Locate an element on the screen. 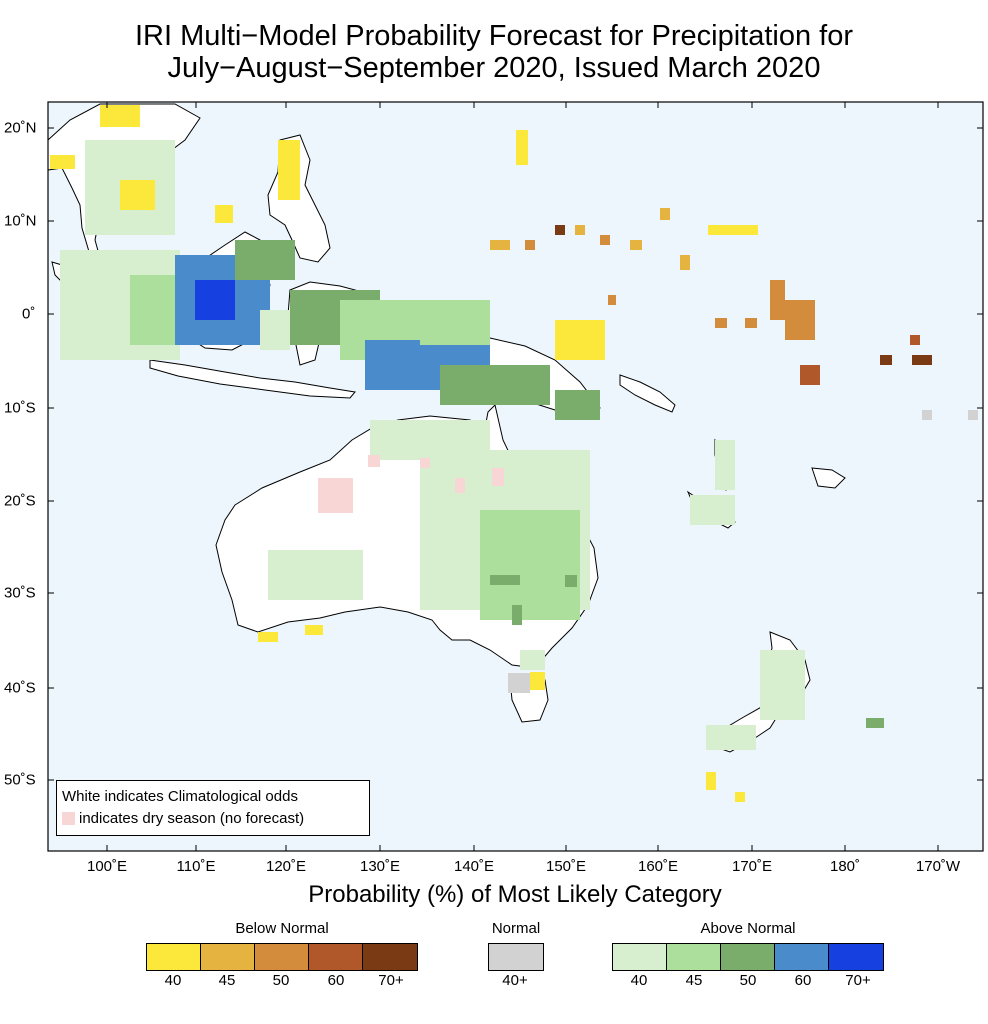 This screenshot has width=988, height=1024. below-label-50: 50 is located at coordinates (281, 980).